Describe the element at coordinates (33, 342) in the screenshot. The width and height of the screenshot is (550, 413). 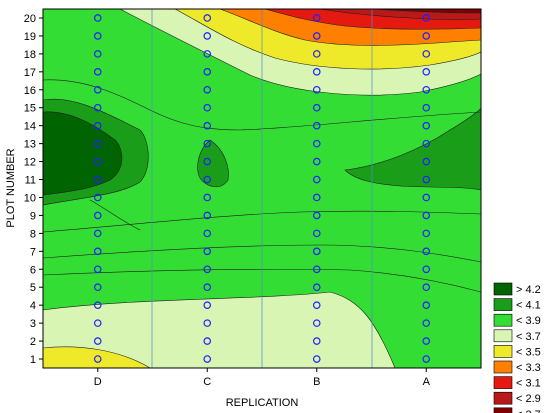
I see `y-tick-label: 2` at that location.